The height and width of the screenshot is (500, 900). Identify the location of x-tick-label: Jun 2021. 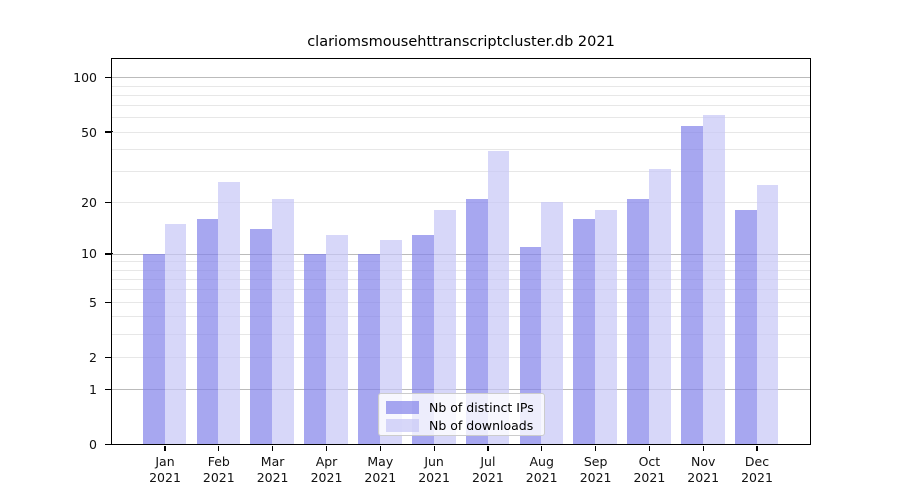
(434, 469).